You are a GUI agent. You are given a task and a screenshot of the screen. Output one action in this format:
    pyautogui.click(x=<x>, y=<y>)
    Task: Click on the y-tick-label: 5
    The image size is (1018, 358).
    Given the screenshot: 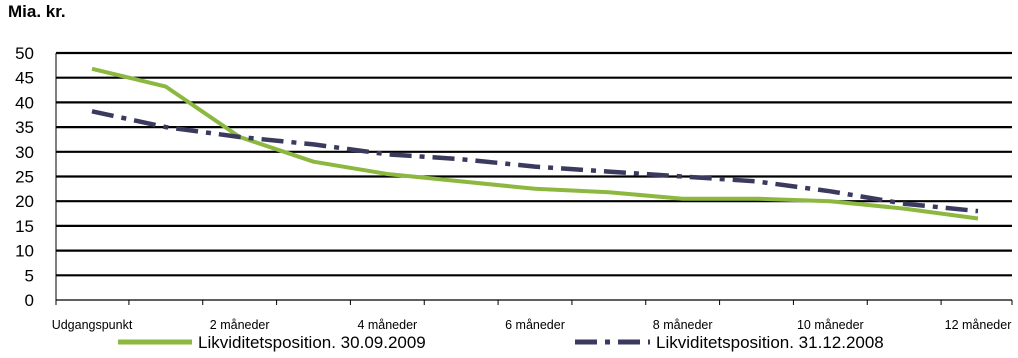 What is the action you would take?
    pyautogui.click(x=29, y=275)
    